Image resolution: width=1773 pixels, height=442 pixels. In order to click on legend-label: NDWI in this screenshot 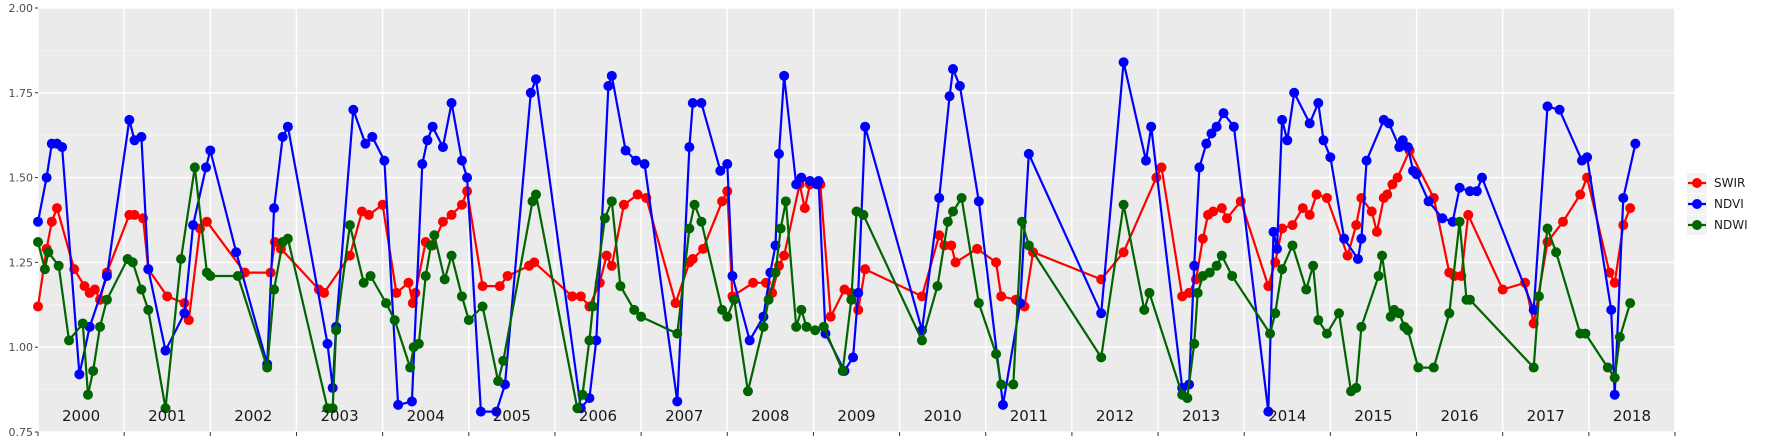, I will do `click(1731, 225)`.